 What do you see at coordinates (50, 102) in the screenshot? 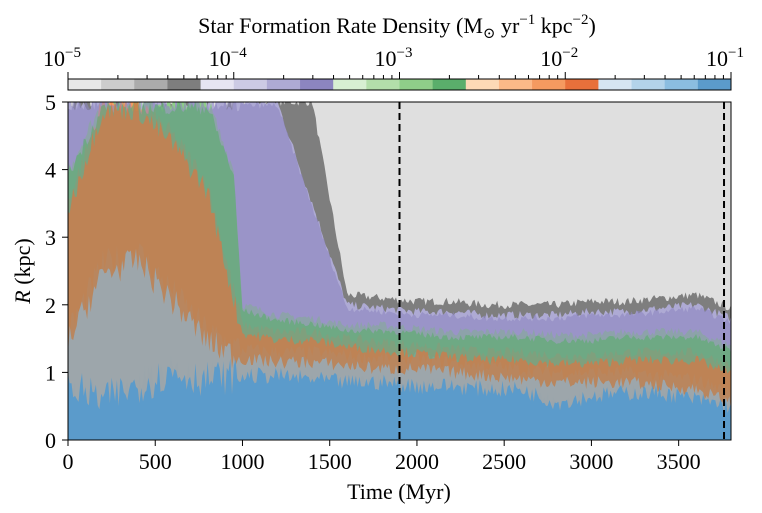
I see `y-tick-label: 5` at bounding box center [50, 102].